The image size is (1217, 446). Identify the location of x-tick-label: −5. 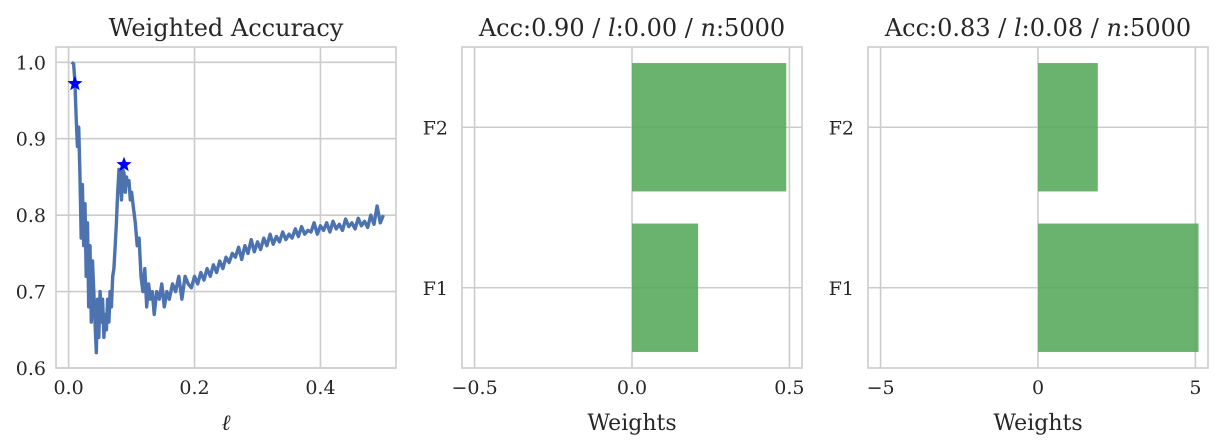
(881, 388).